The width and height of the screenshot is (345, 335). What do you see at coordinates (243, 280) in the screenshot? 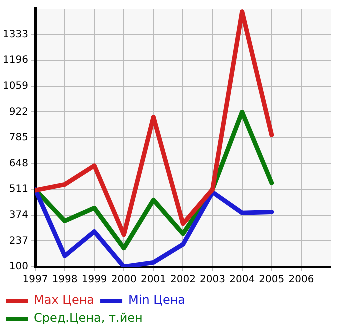
I see `x-tick-label: 2004` at bounding box center [243, 280].